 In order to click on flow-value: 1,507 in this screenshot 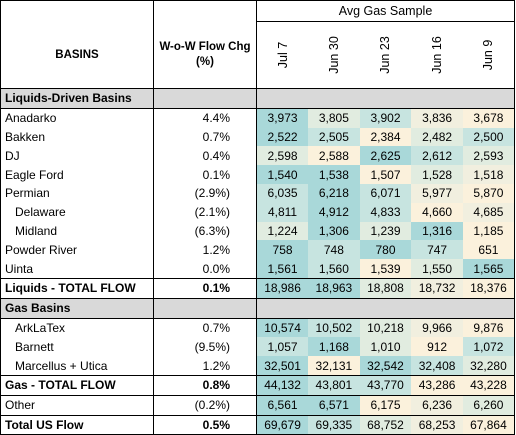, I will do `click(385, 174)`.